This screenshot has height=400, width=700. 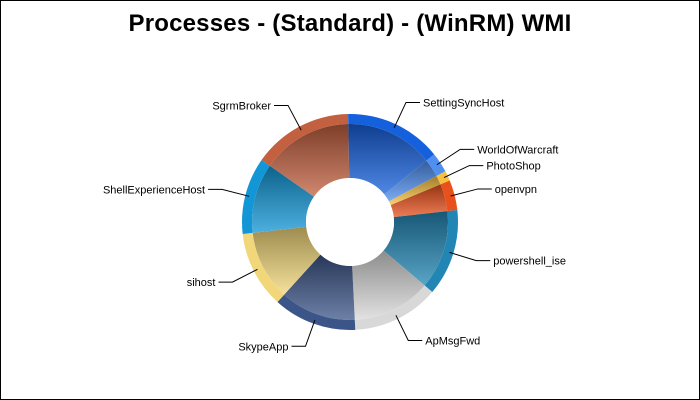 I want to click on slice-powershell-ise, so click(x=415, y=248).